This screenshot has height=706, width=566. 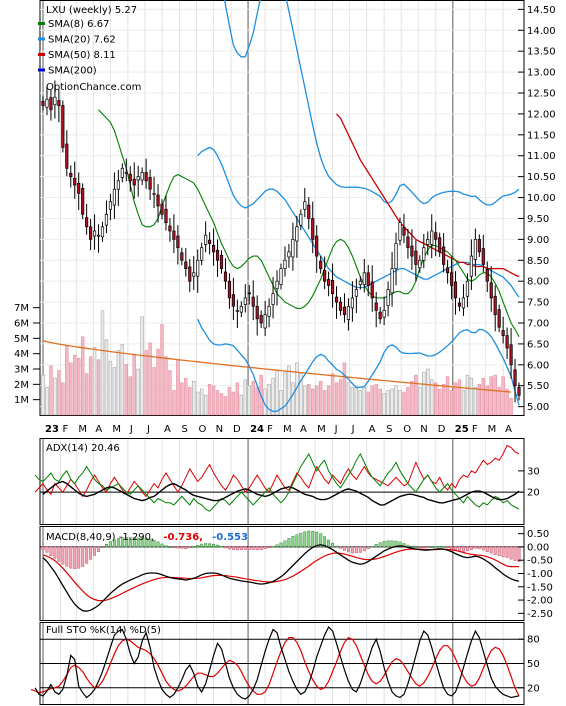 What do you see at coordinates (91, 10) in the screenshot?
I see `price-title: LXU (weekly) 5.27` at bounding box center [91, 10].